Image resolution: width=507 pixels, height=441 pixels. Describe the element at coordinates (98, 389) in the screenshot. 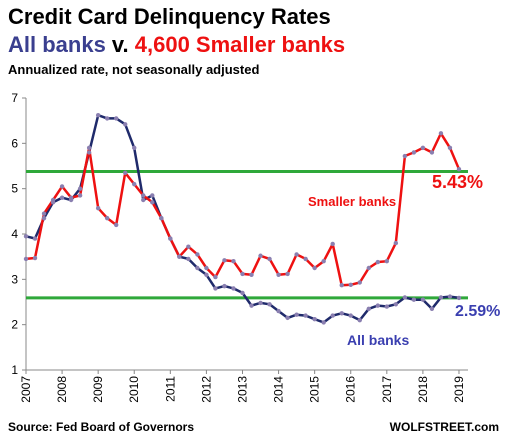

I see `x-tick-label: 2009` at that location.